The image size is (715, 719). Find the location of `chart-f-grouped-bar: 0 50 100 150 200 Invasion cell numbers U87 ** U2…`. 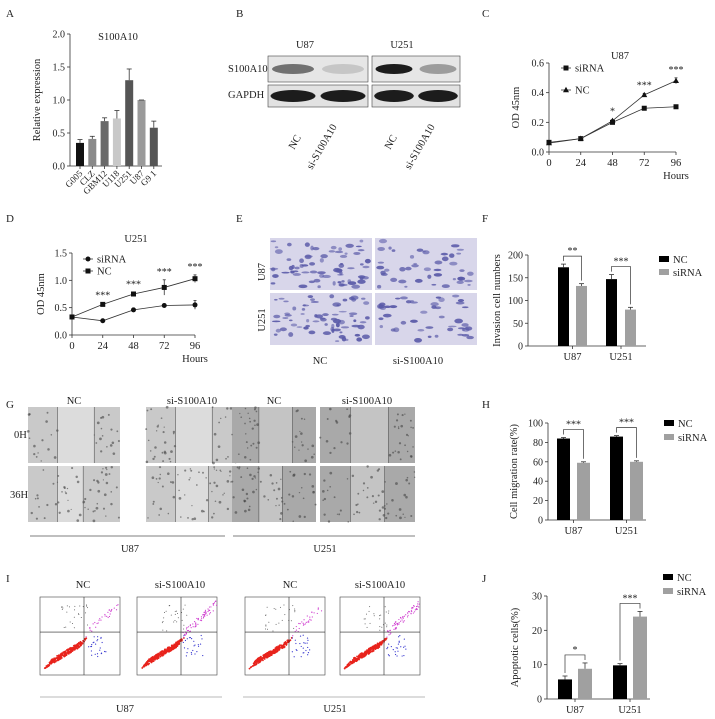

chart-f-grouped-bar: 0 50 100 150 200 Invasion cell numbers U87 ** U2… is located at coordinates (597, 304).